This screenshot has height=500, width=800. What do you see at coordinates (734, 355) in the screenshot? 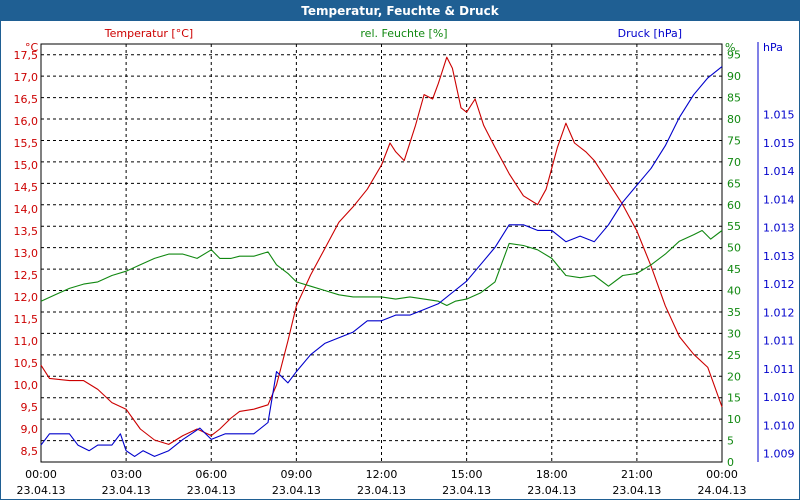
I see `humidity-tick-label: 25` at bounding box center [734, 355].